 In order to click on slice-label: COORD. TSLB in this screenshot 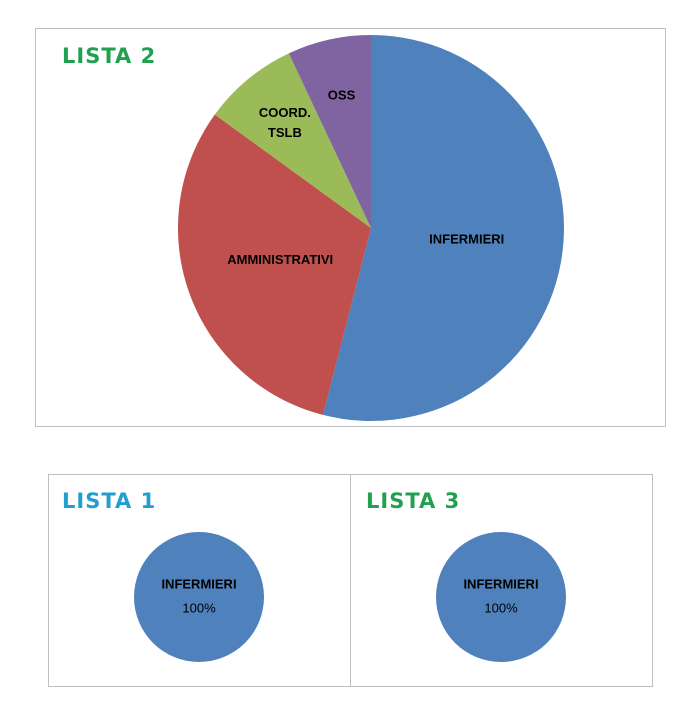, I will do `click(285, 122)`.